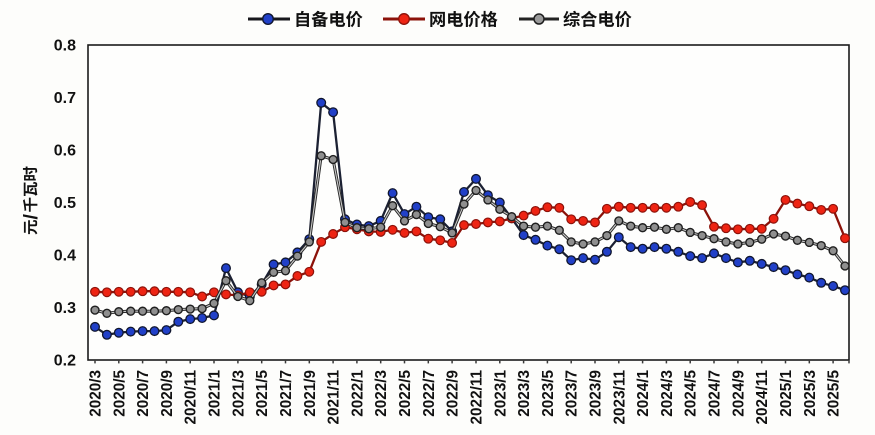  What do you see at coordinates (357, 393) in the screenshot?
I see `svg-text: 2022/1` at bounding box center [357, 393].